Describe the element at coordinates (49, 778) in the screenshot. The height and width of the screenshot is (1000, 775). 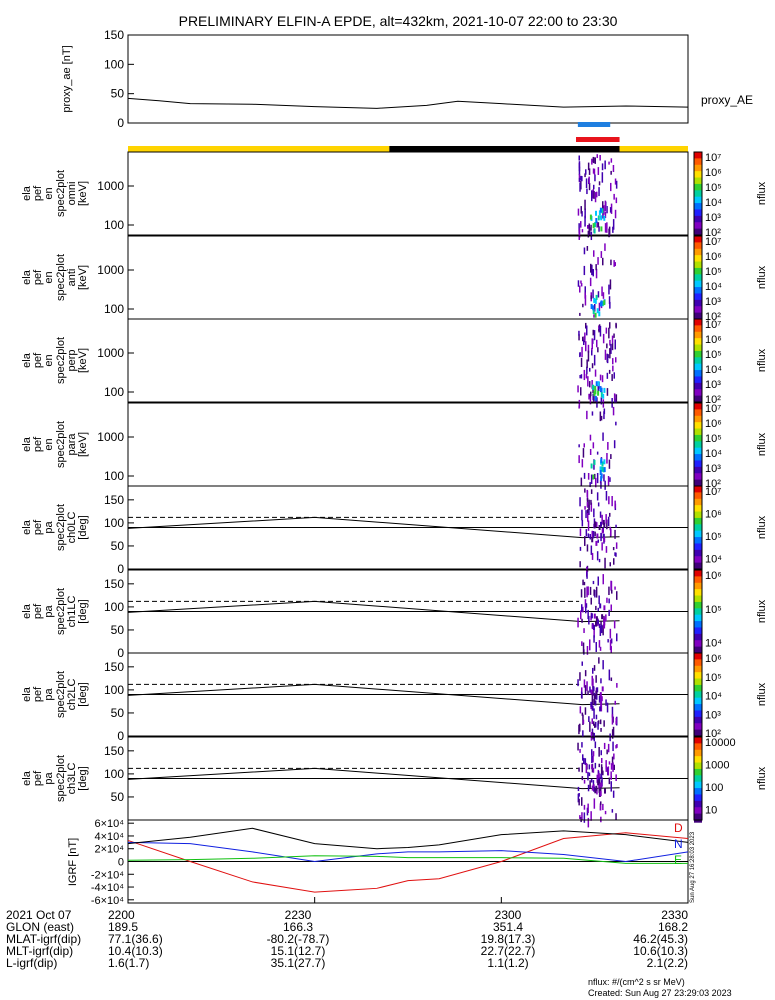
I see `panel-ylabel-line: pa` at that location.